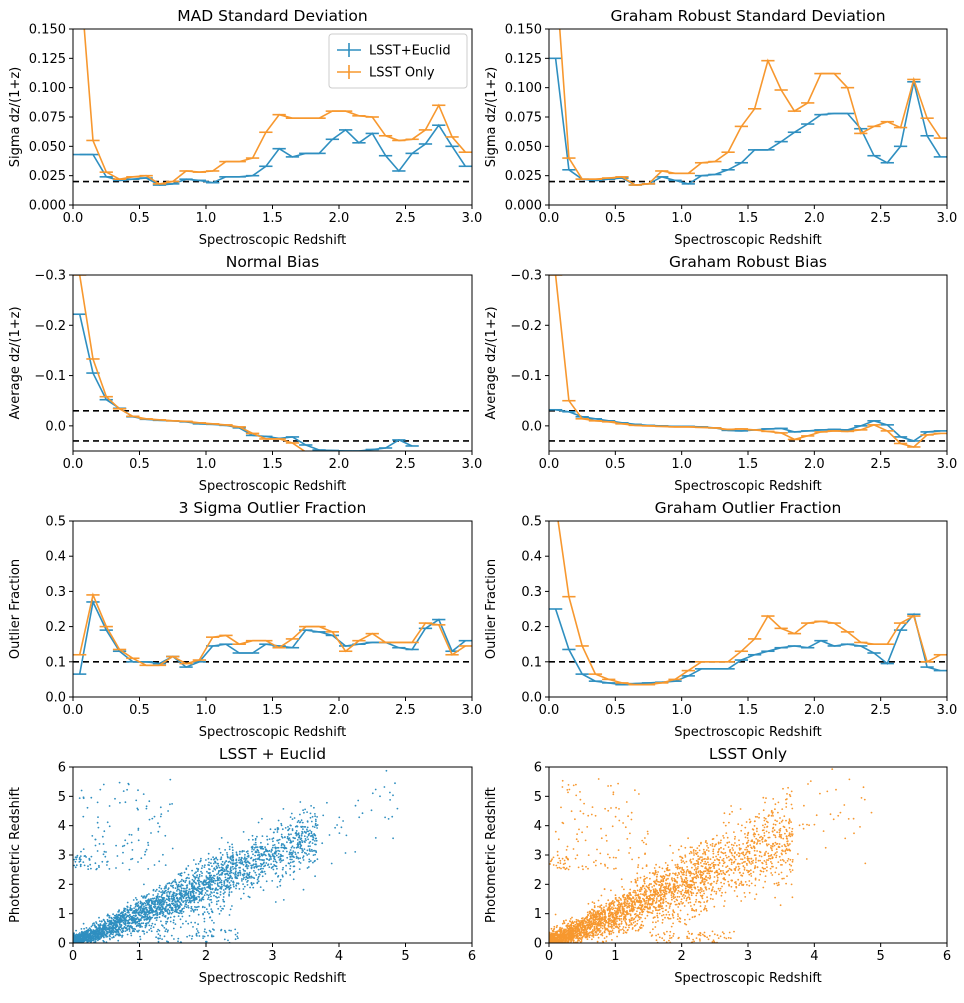 The image size is (964, 1003). What do you see at coordinates (272, 754) in the screenshot?
I see `chart-title: LSST + Euclid` at bounding box center [272, 754].